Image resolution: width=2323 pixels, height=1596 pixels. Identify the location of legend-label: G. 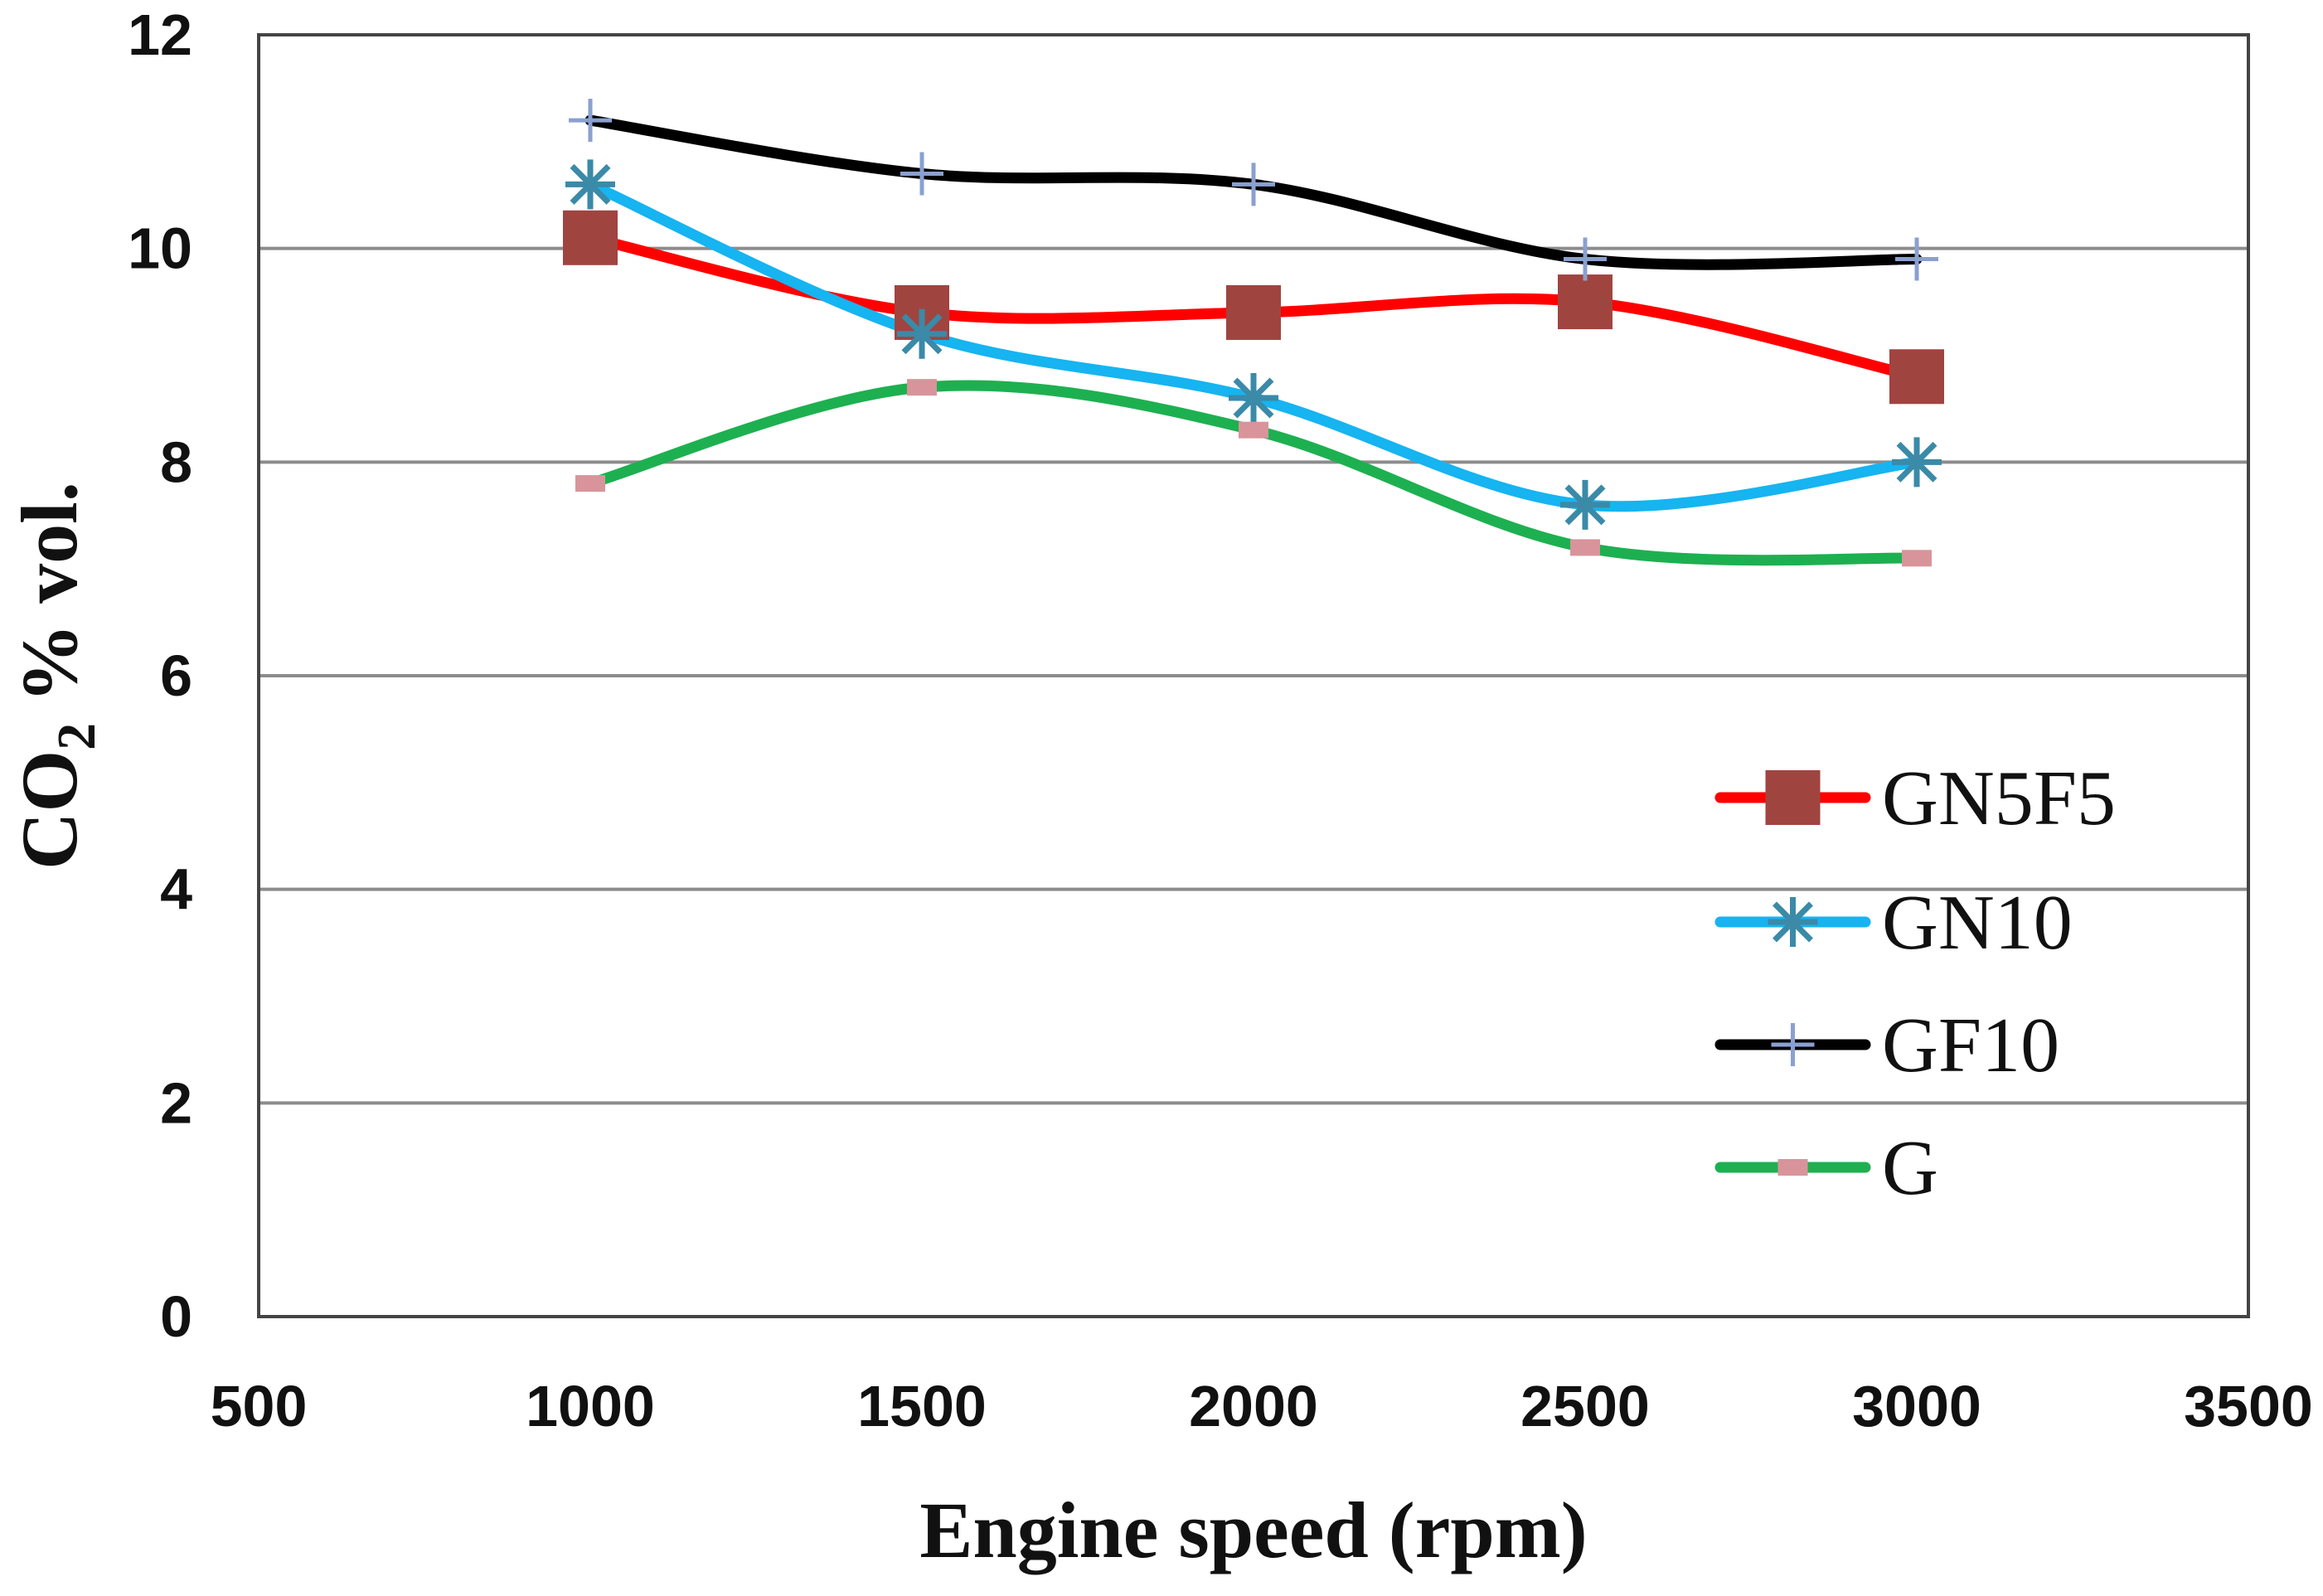
(1910, 1168).